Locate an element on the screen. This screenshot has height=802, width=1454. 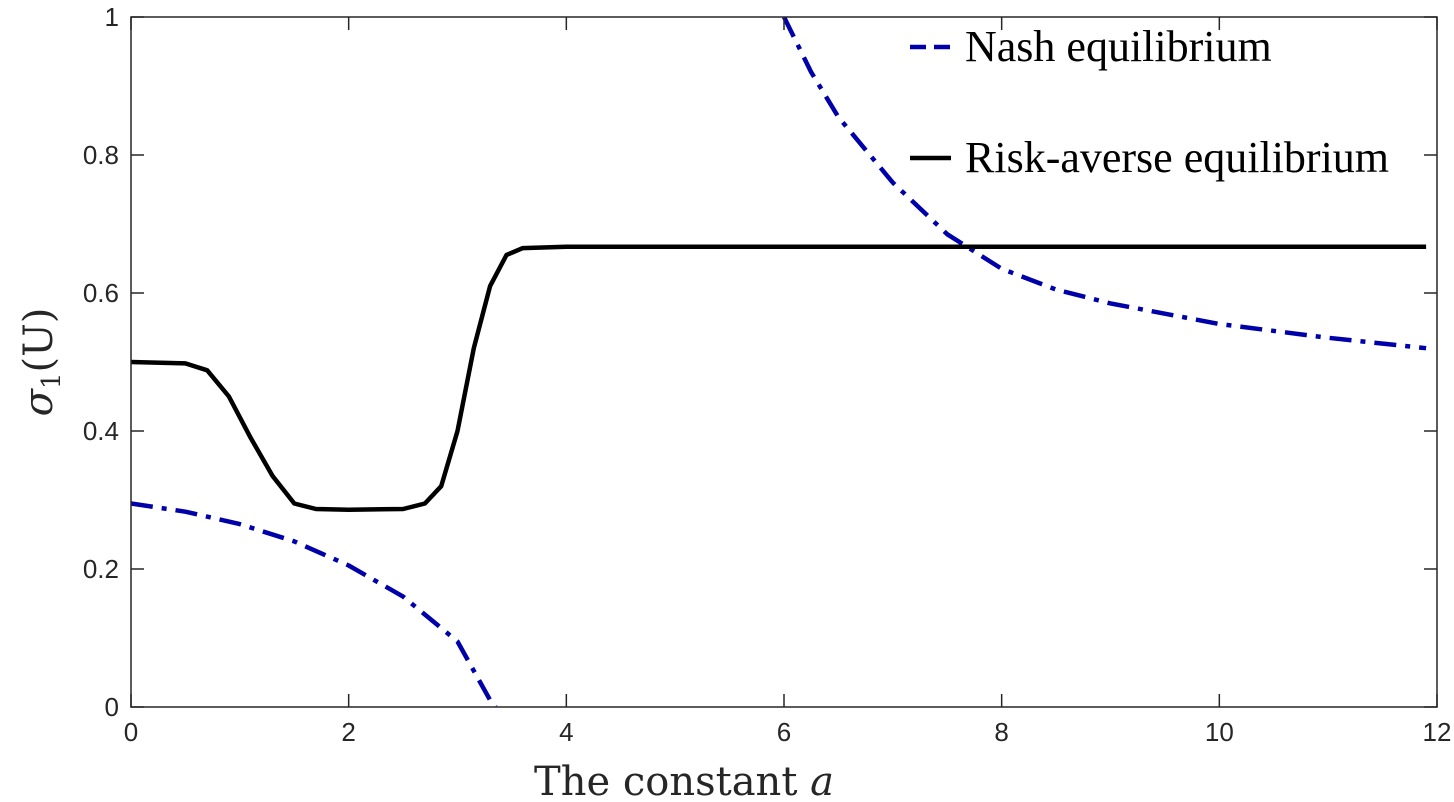
y-tick-label: 0 is located at coordinates (112, 707).